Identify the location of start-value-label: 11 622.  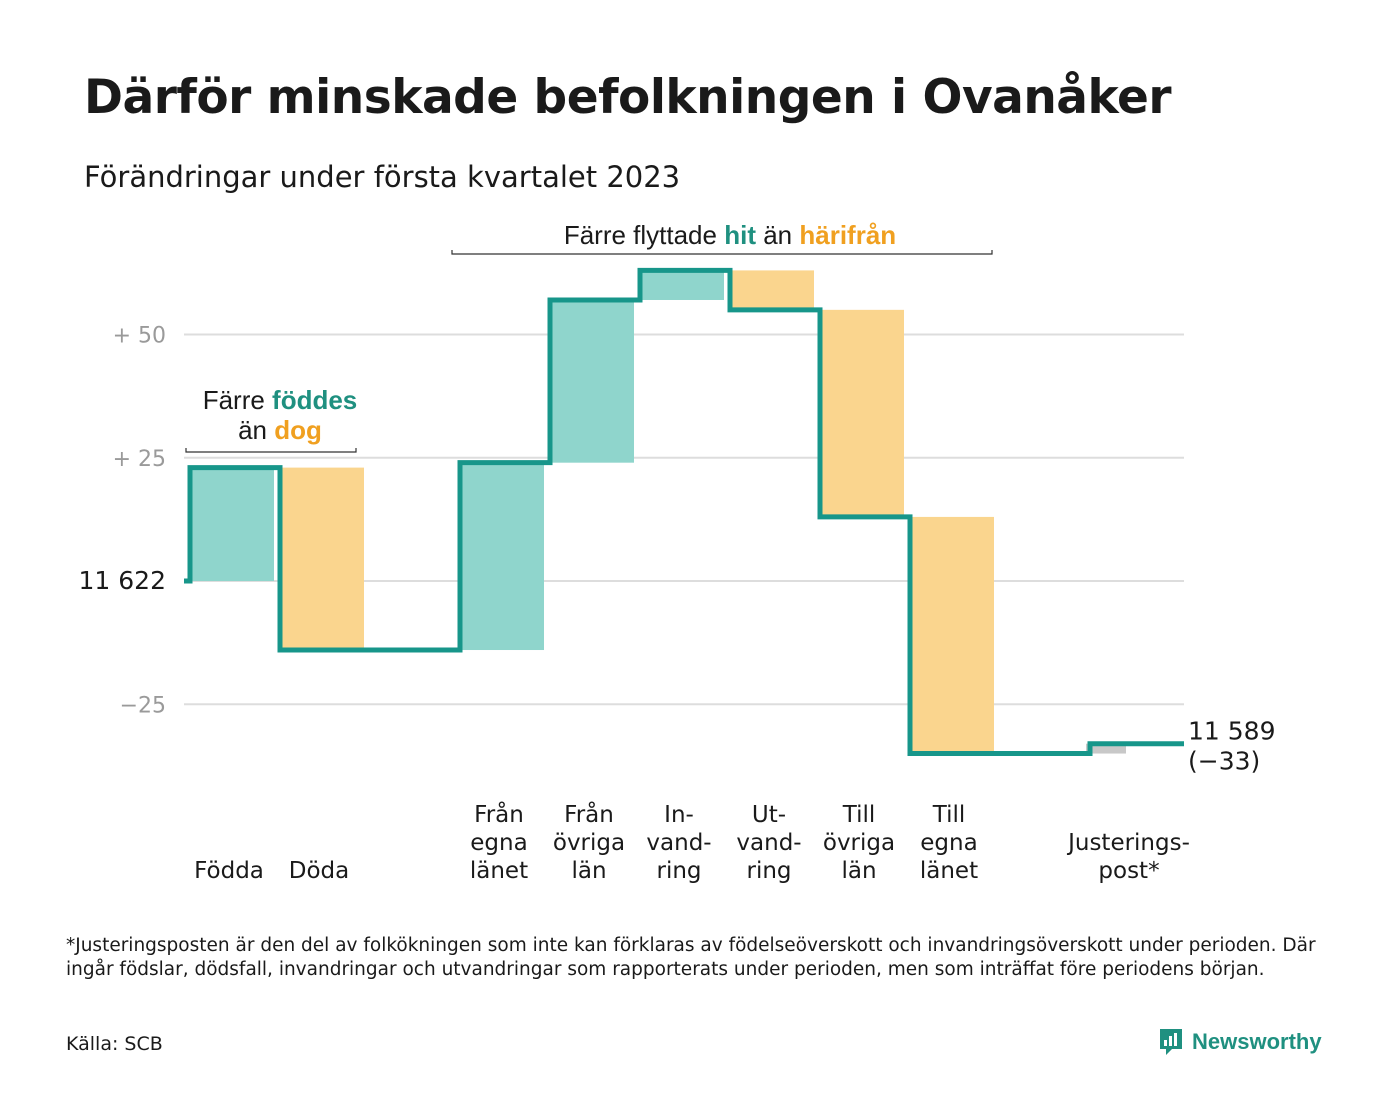
(122, 580).